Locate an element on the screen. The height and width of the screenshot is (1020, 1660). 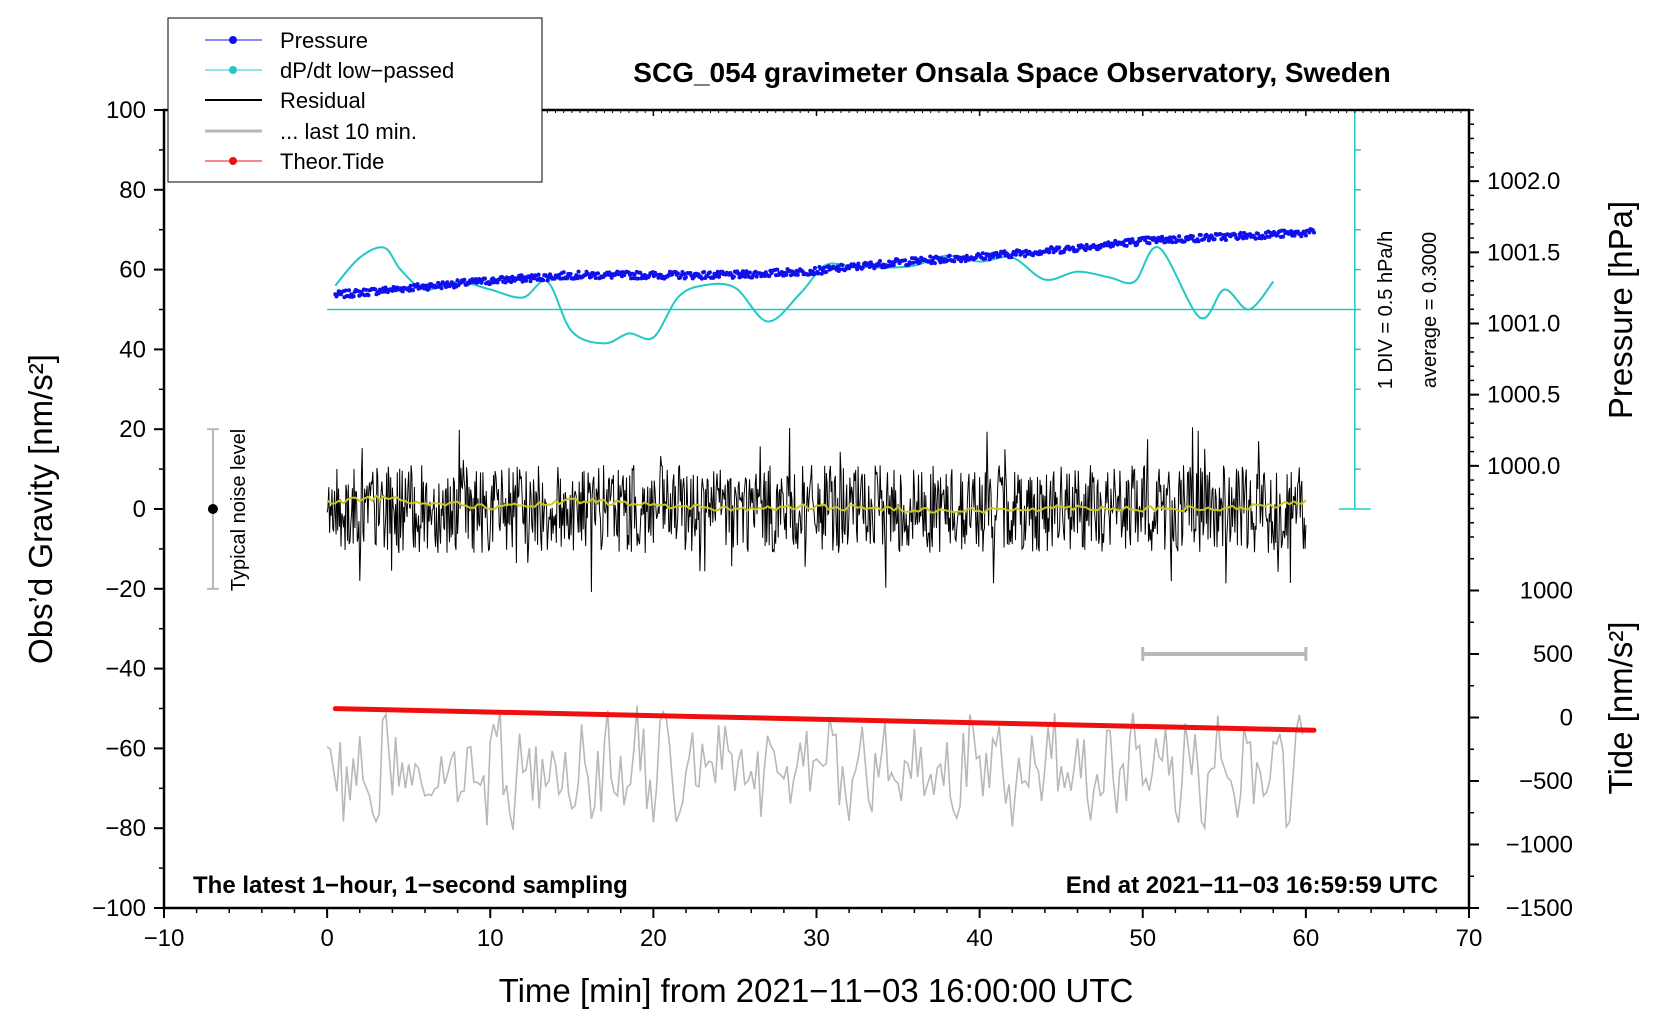
last10-line is located at coordinates (815, 768).